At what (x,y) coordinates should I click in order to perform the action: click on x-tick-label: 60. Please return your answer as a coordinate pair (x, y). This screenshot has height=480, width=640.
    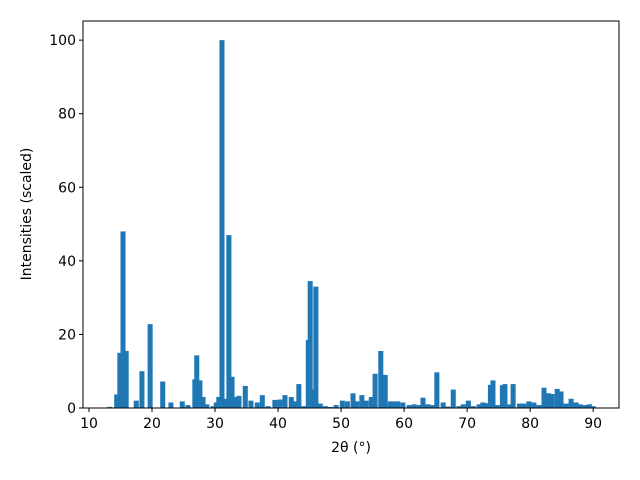
    Looking at the image, I should click on (404, 424).